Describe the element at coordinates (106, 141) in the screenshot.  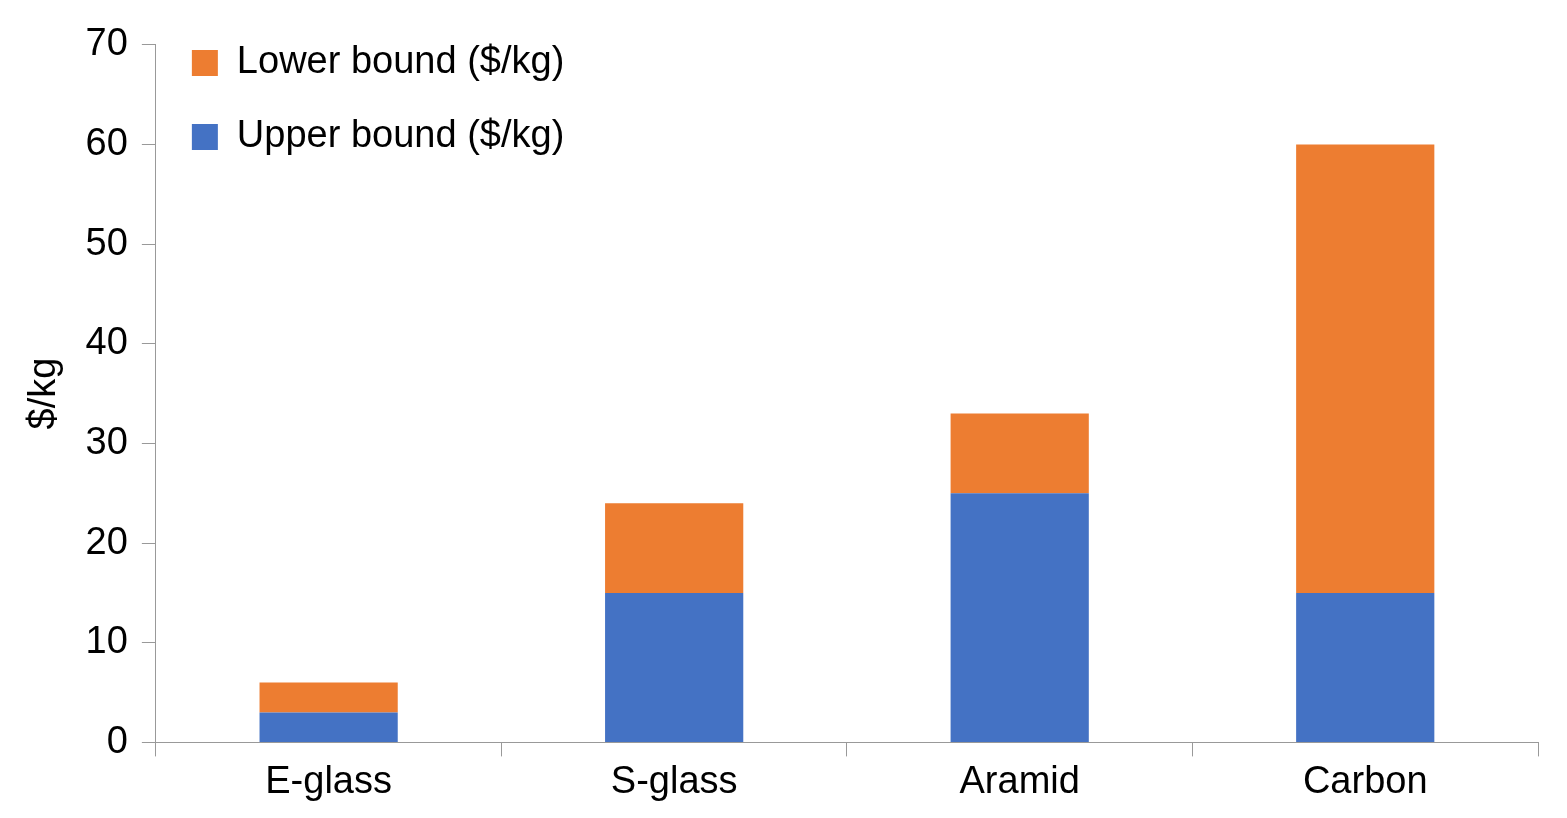
I see `y-tick-label: 60` at that location.